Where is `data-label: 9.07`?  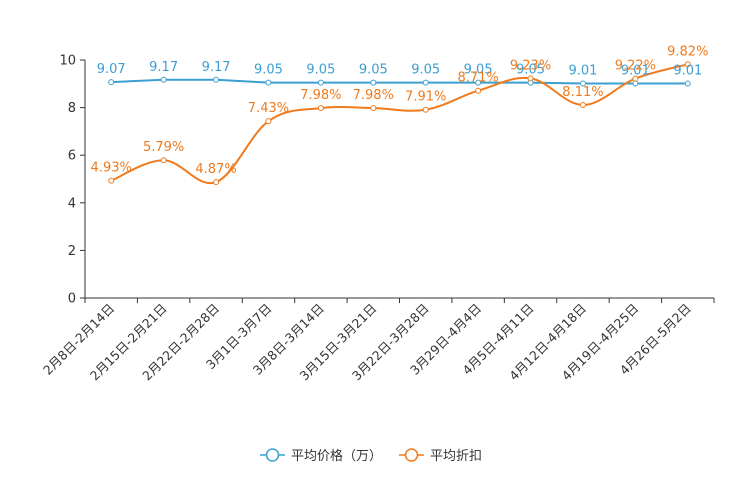
data-label: 9.07 is located at coordinates (111, 69).